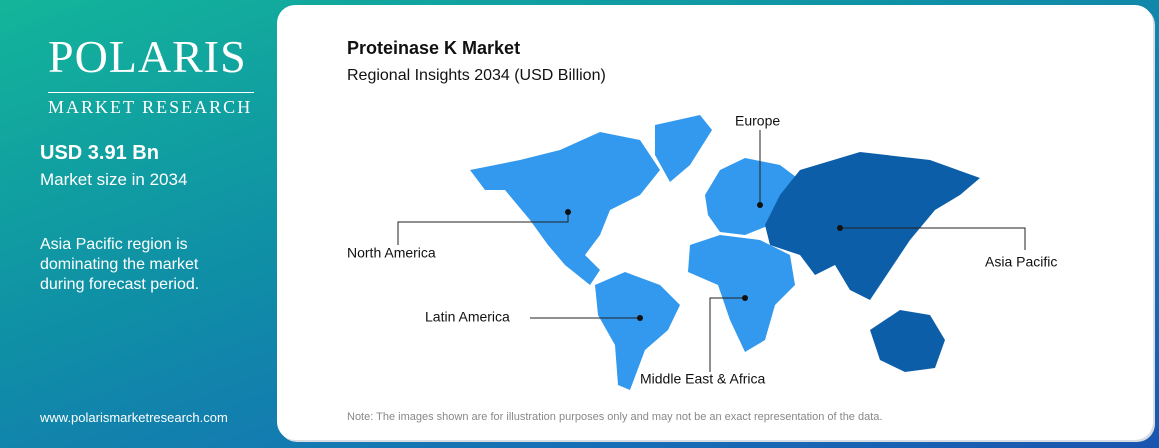 The height and width of the screenshot is (448, 1159). I want to click on dots, so click(704, 261).